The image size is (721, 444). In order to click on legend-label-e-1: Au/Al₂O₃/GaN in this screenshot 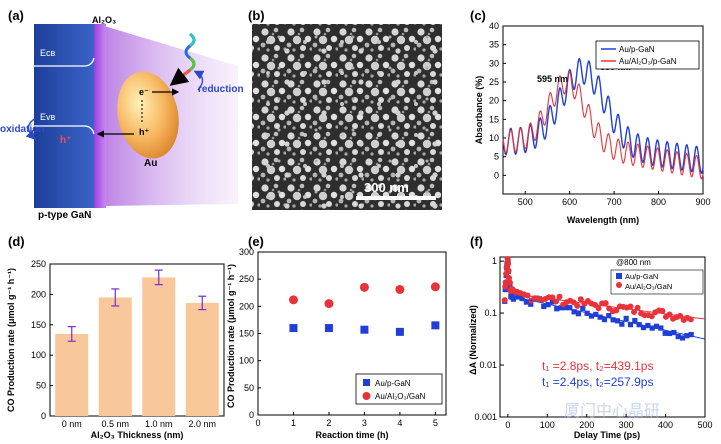, I will do `click(400, 396)`.